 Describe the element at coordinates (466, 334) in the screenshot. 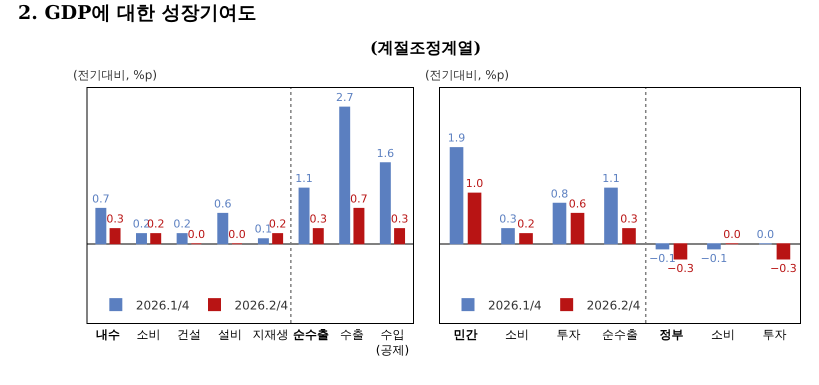

I see `x-tick-label: 민간` at that location.